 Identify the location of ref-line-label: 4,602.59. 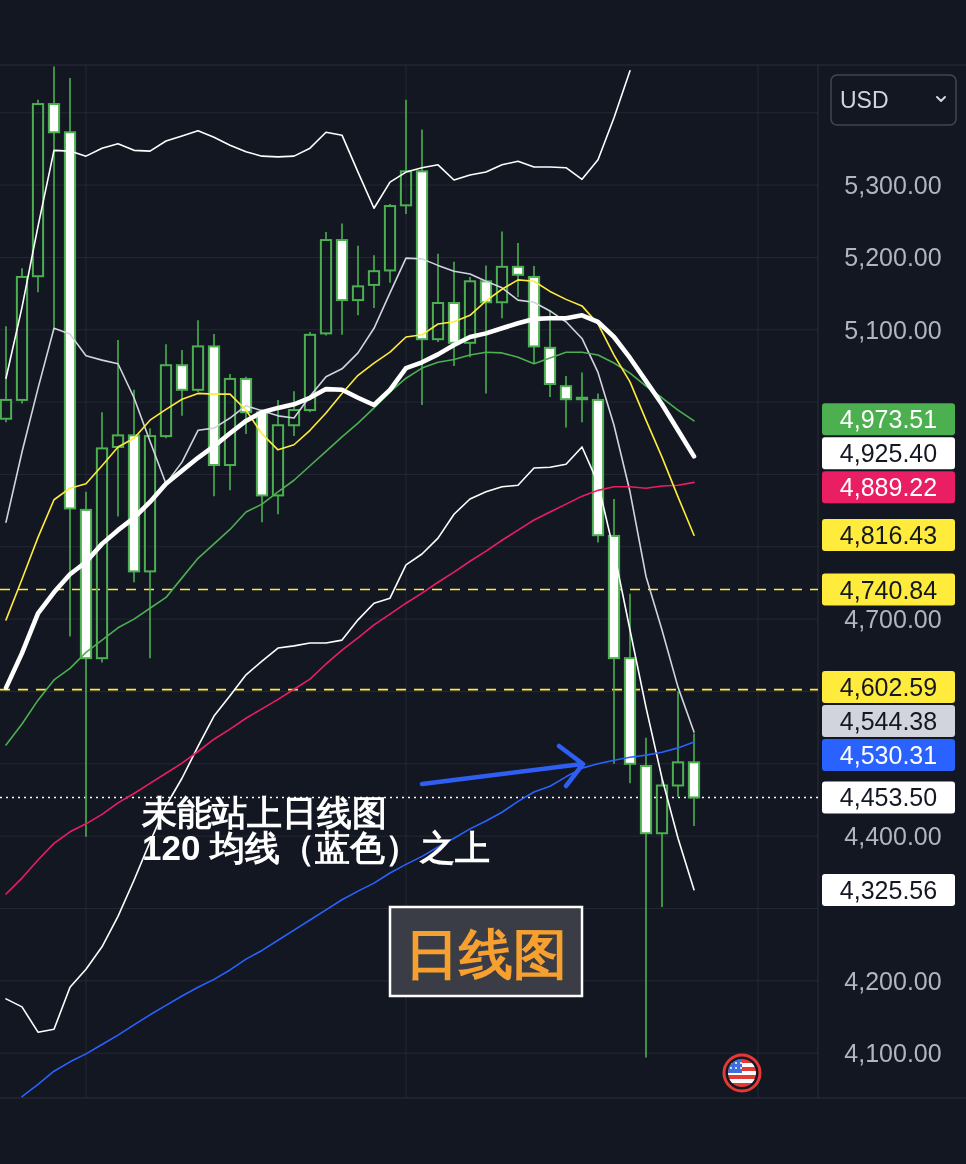
(888, 687).